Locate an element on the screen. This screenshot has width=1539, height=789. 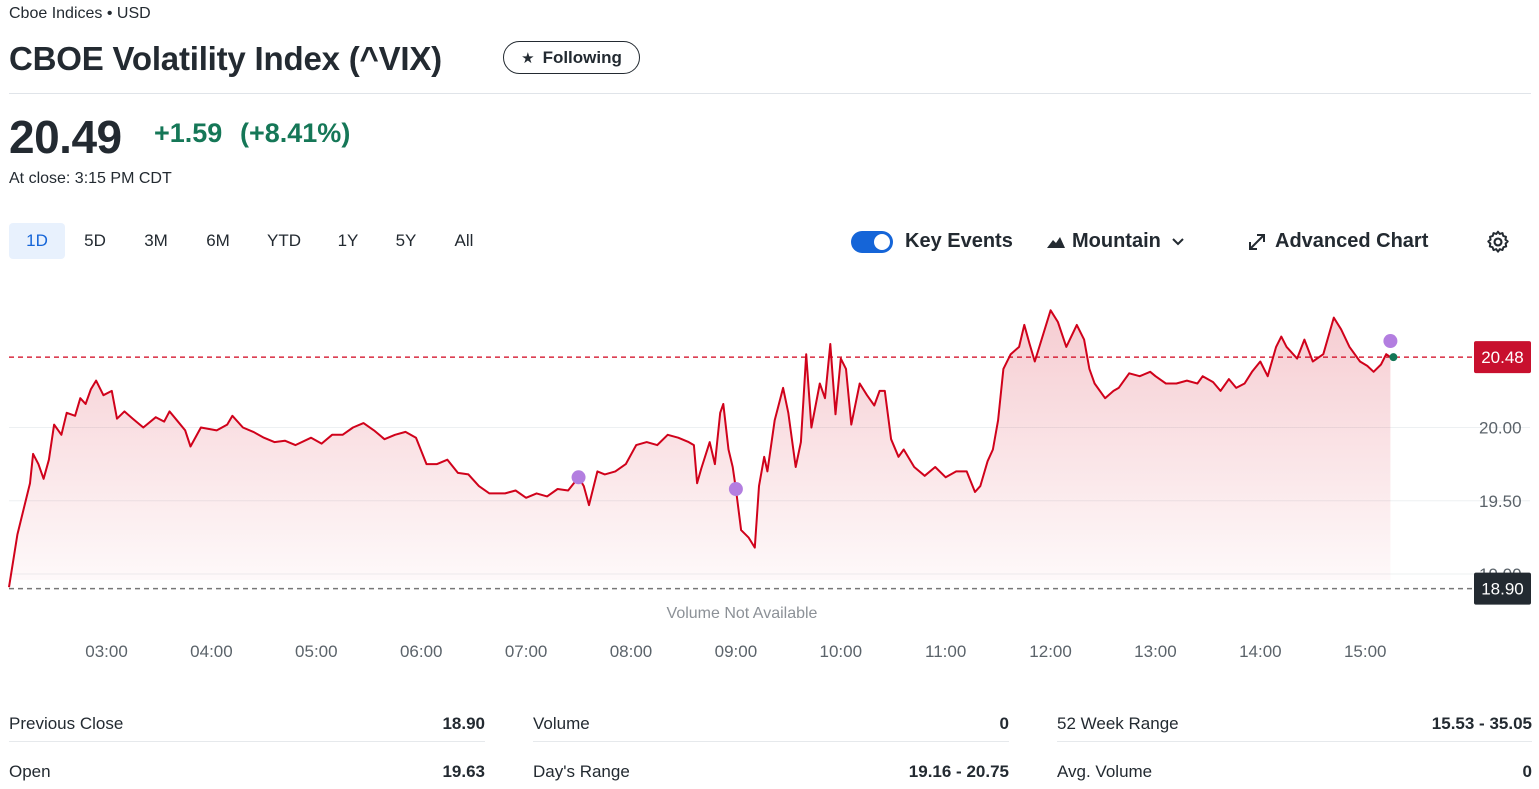
advanced-chart-label: Advanced Chart is located at coordinates (1352, 241).